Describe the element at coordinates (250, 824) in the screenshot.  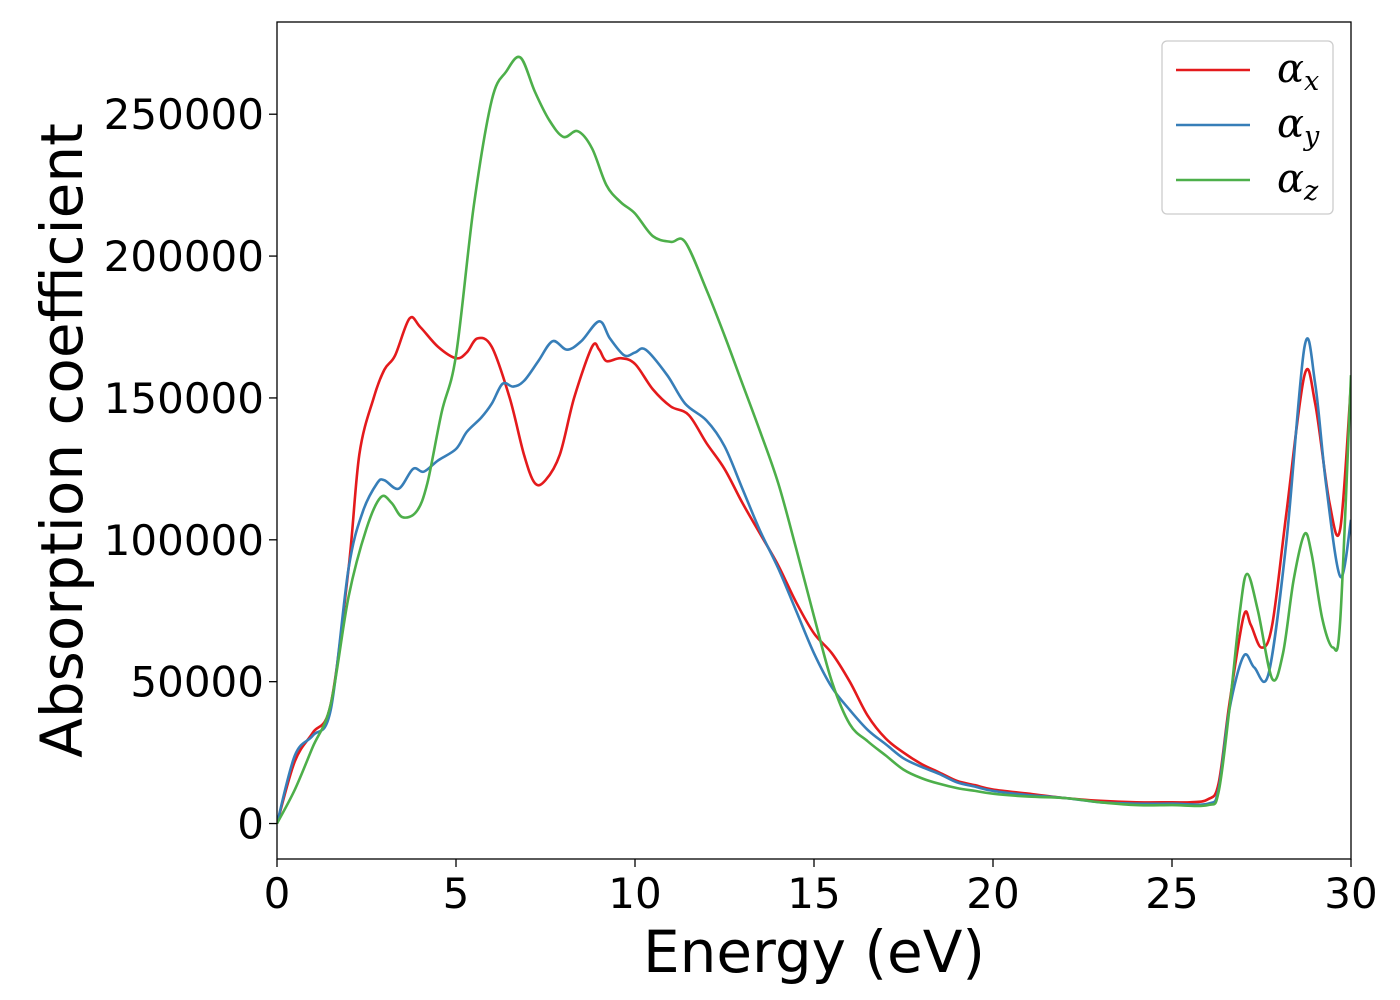
I see `y-tick-label: 0` at that location.